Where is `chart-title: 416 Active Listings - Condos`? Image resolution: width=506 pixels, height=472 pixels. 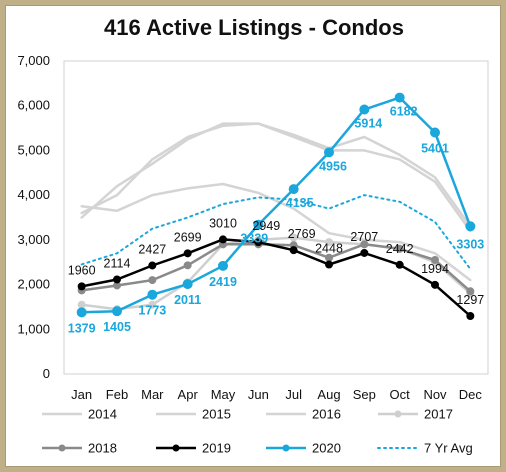 chart-title: 416 Active Listings - Condos is located at coordinates (254, 27).